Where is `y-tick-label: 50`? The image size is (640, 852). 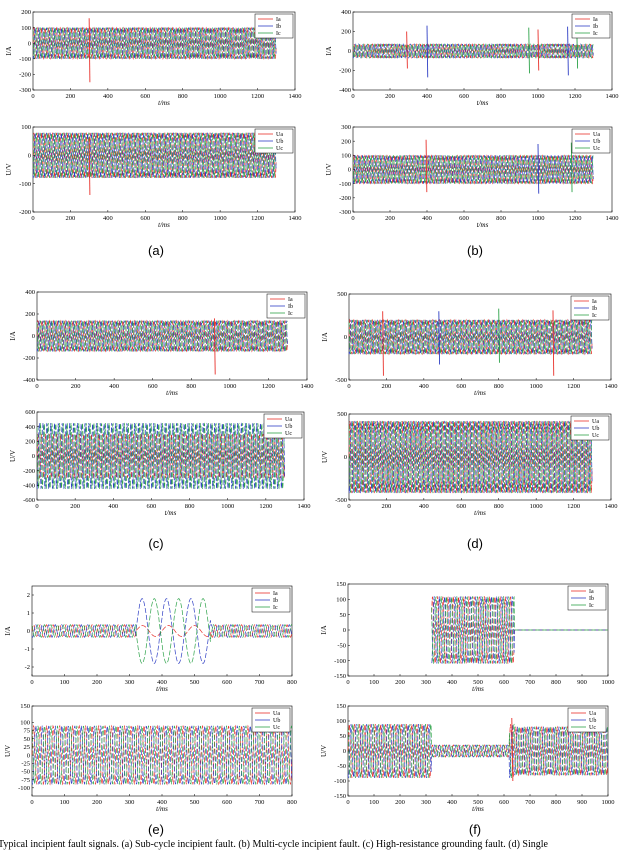
y-tick-label: 50 is located at coordinates (27, 739).